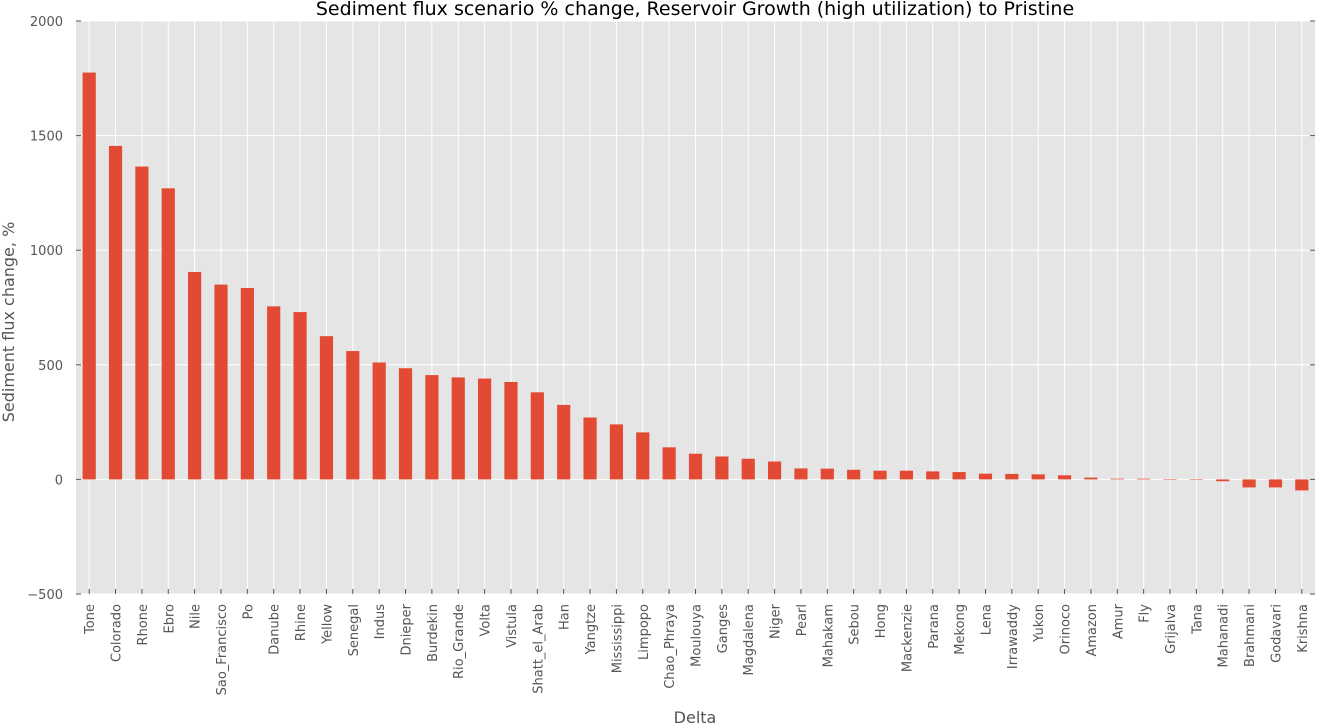  What do you see at coordinates (827, 474) in the screenshot?
I see `bar-mahakam` at bounding box center [827, 474].